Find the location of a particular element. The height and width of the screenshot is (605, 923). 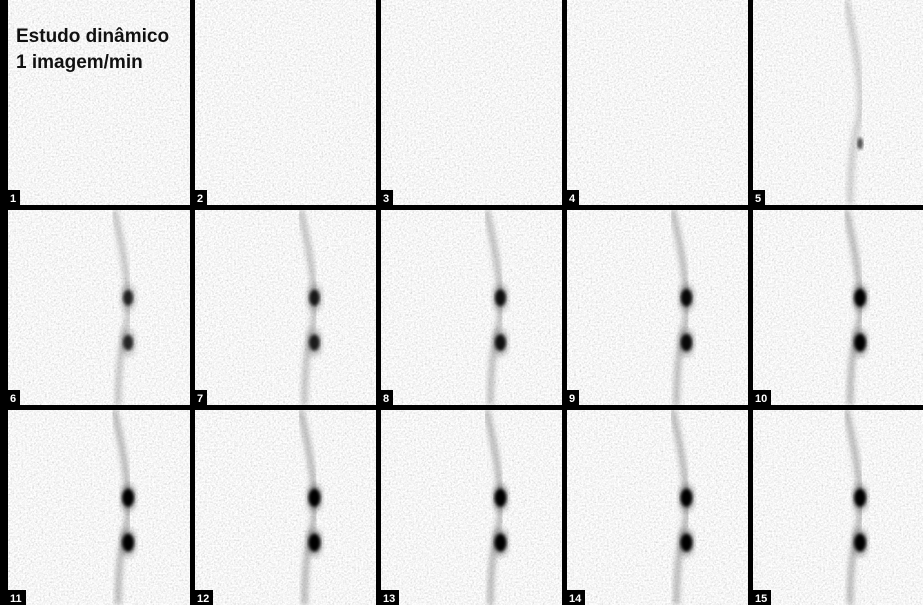

frame-label: 7 is located at coordinates (200, 399).